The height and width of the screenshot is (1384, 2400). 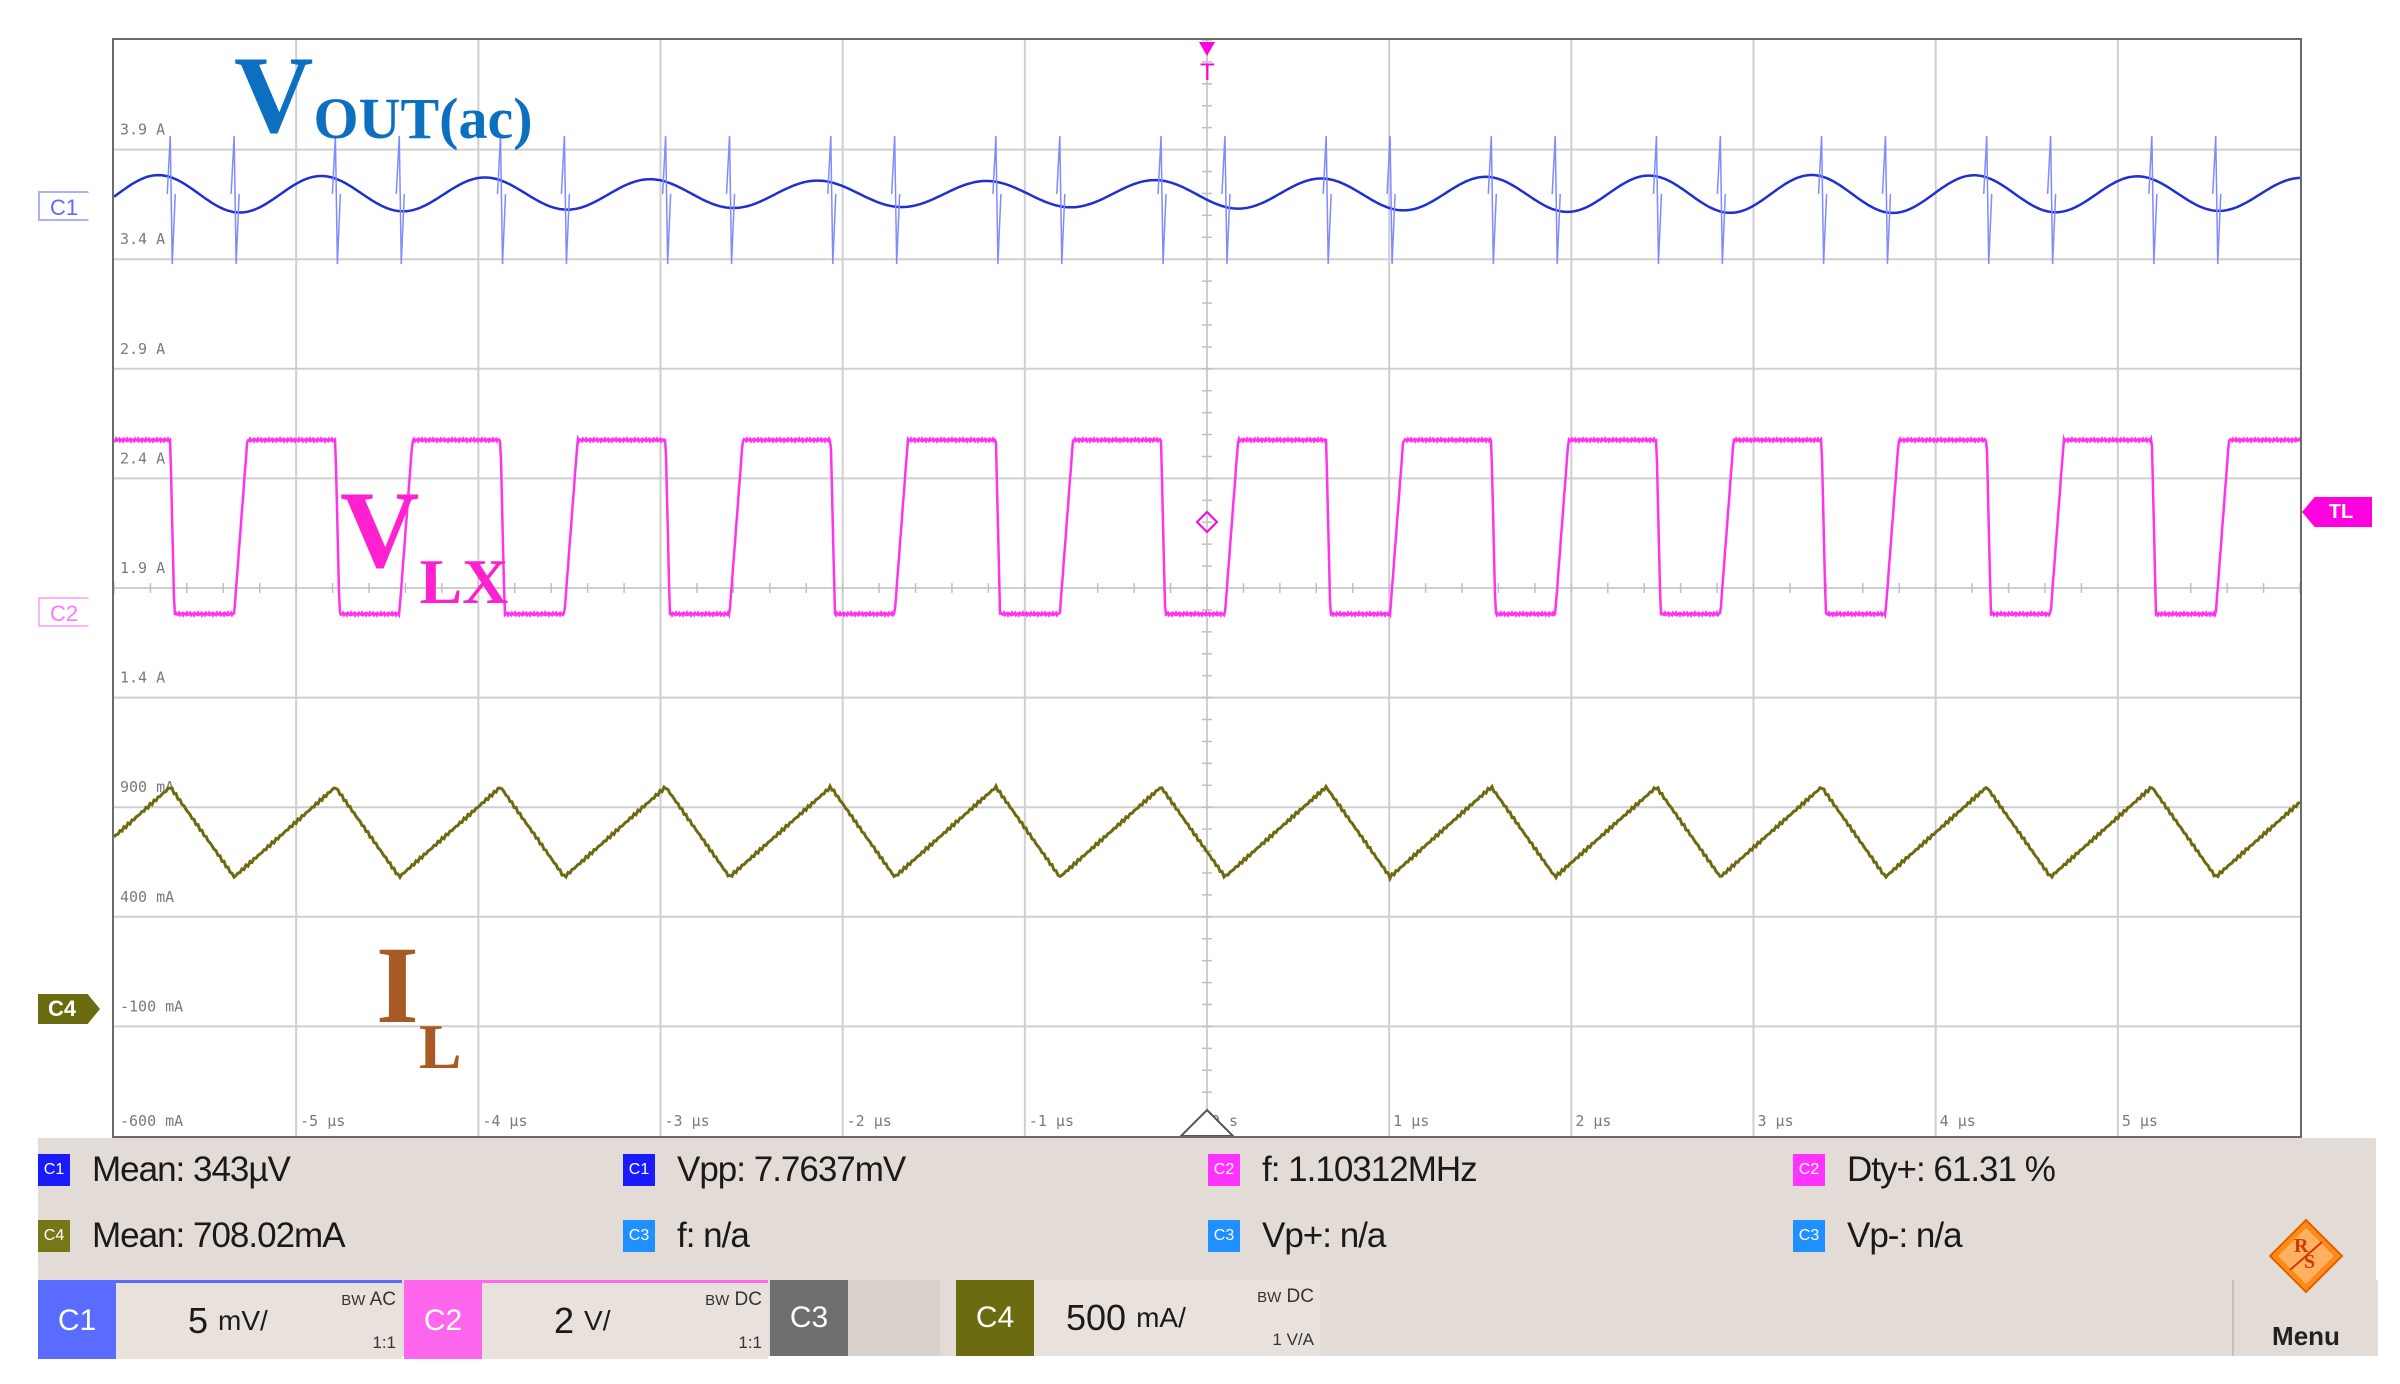 I want to click on channel-4-settings: C4 500 mA/BW DC 1 V/A, so click(x=1138, y=1318).